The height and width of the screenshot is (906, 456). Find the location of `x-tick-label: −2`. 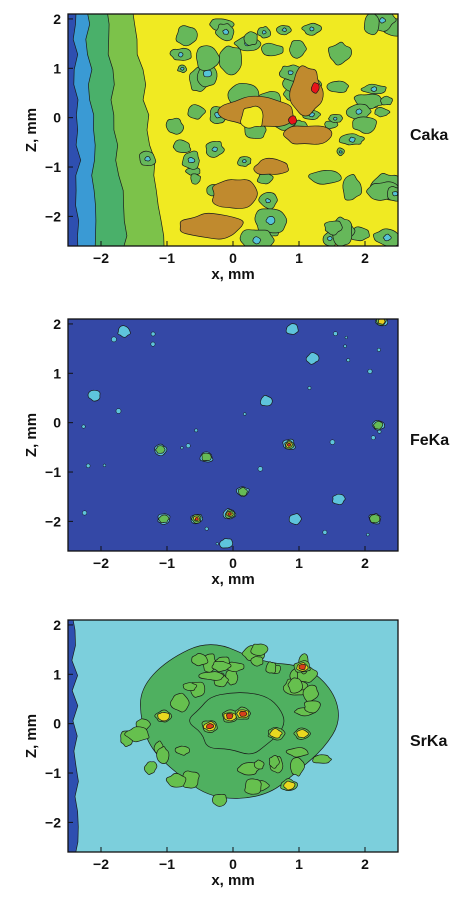

x-tick-label: −2 is located at coordinates (101, 258).